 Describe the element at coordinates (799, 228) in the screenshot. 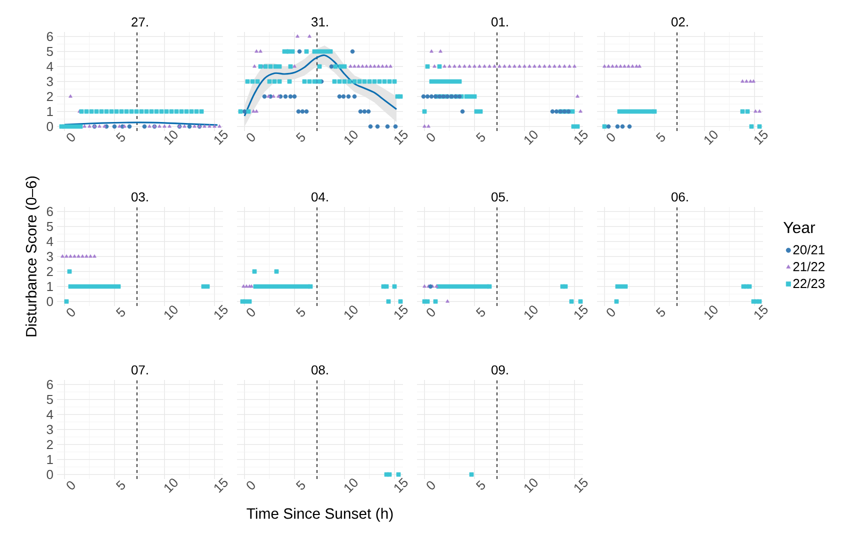

I see `legend-title: Year` at that location.